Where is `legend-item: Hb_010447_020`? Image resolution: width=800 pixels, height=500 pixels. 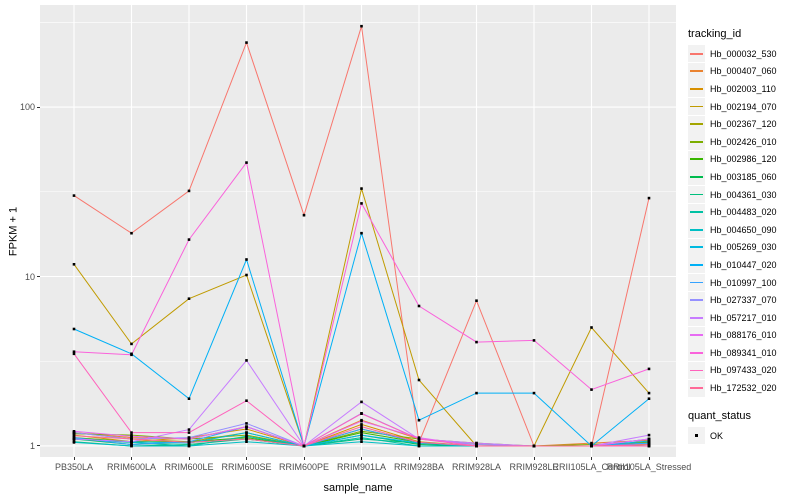 legend-item: Hb_010447_020 is located at coordinates (743, 265).